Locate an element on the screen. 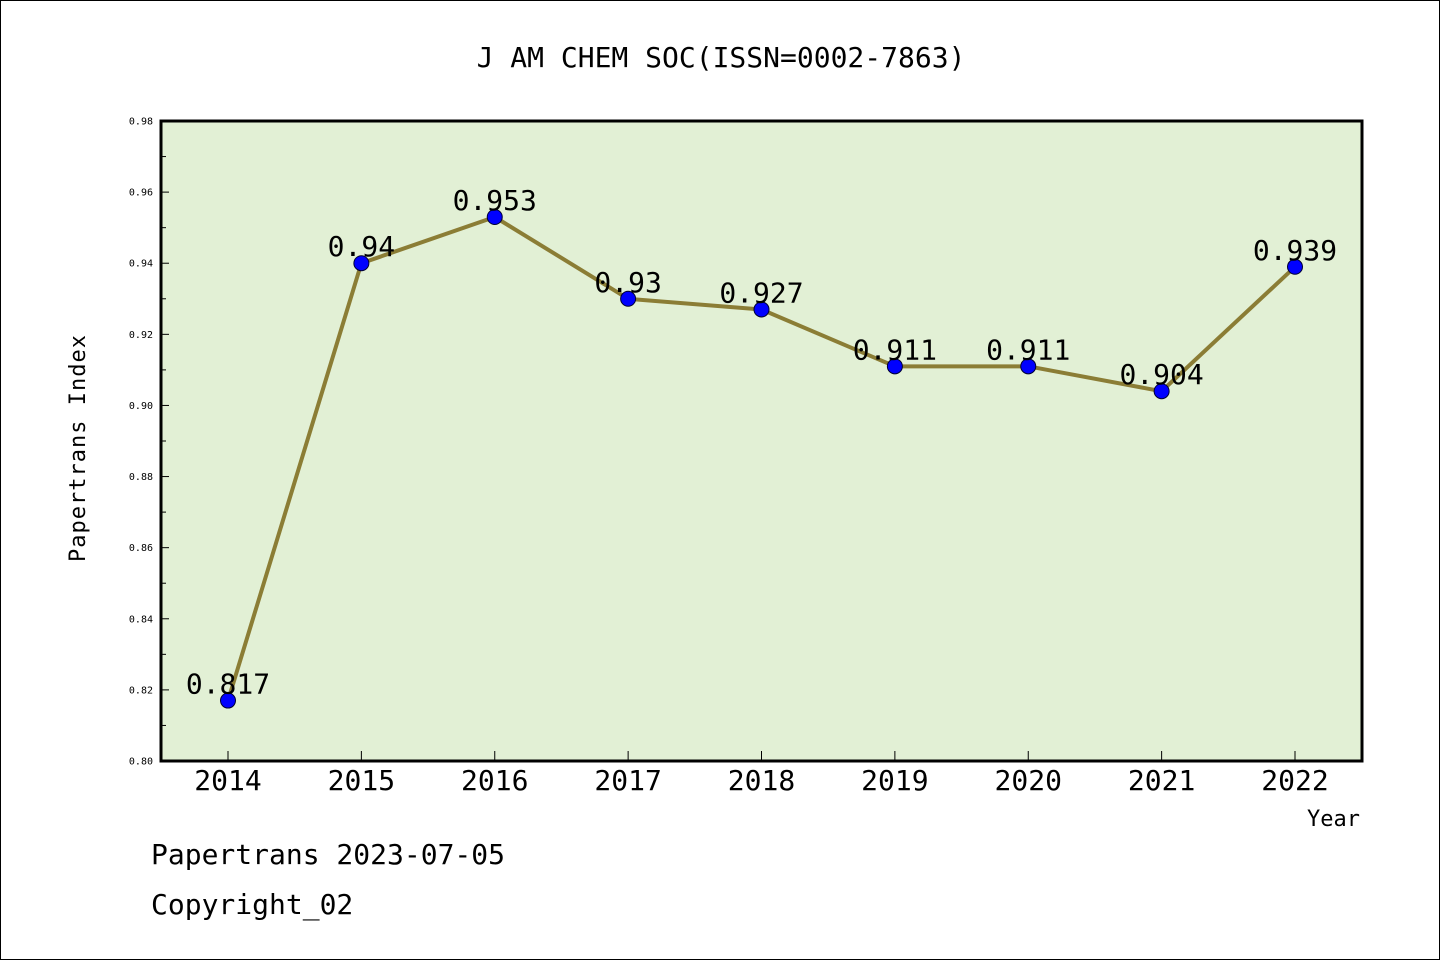 The height and width of the screenshot is (961, 1440). chart-title: J AM CHEM SOC(ISSN=0002-7863) is located at coordinates (721, 57).